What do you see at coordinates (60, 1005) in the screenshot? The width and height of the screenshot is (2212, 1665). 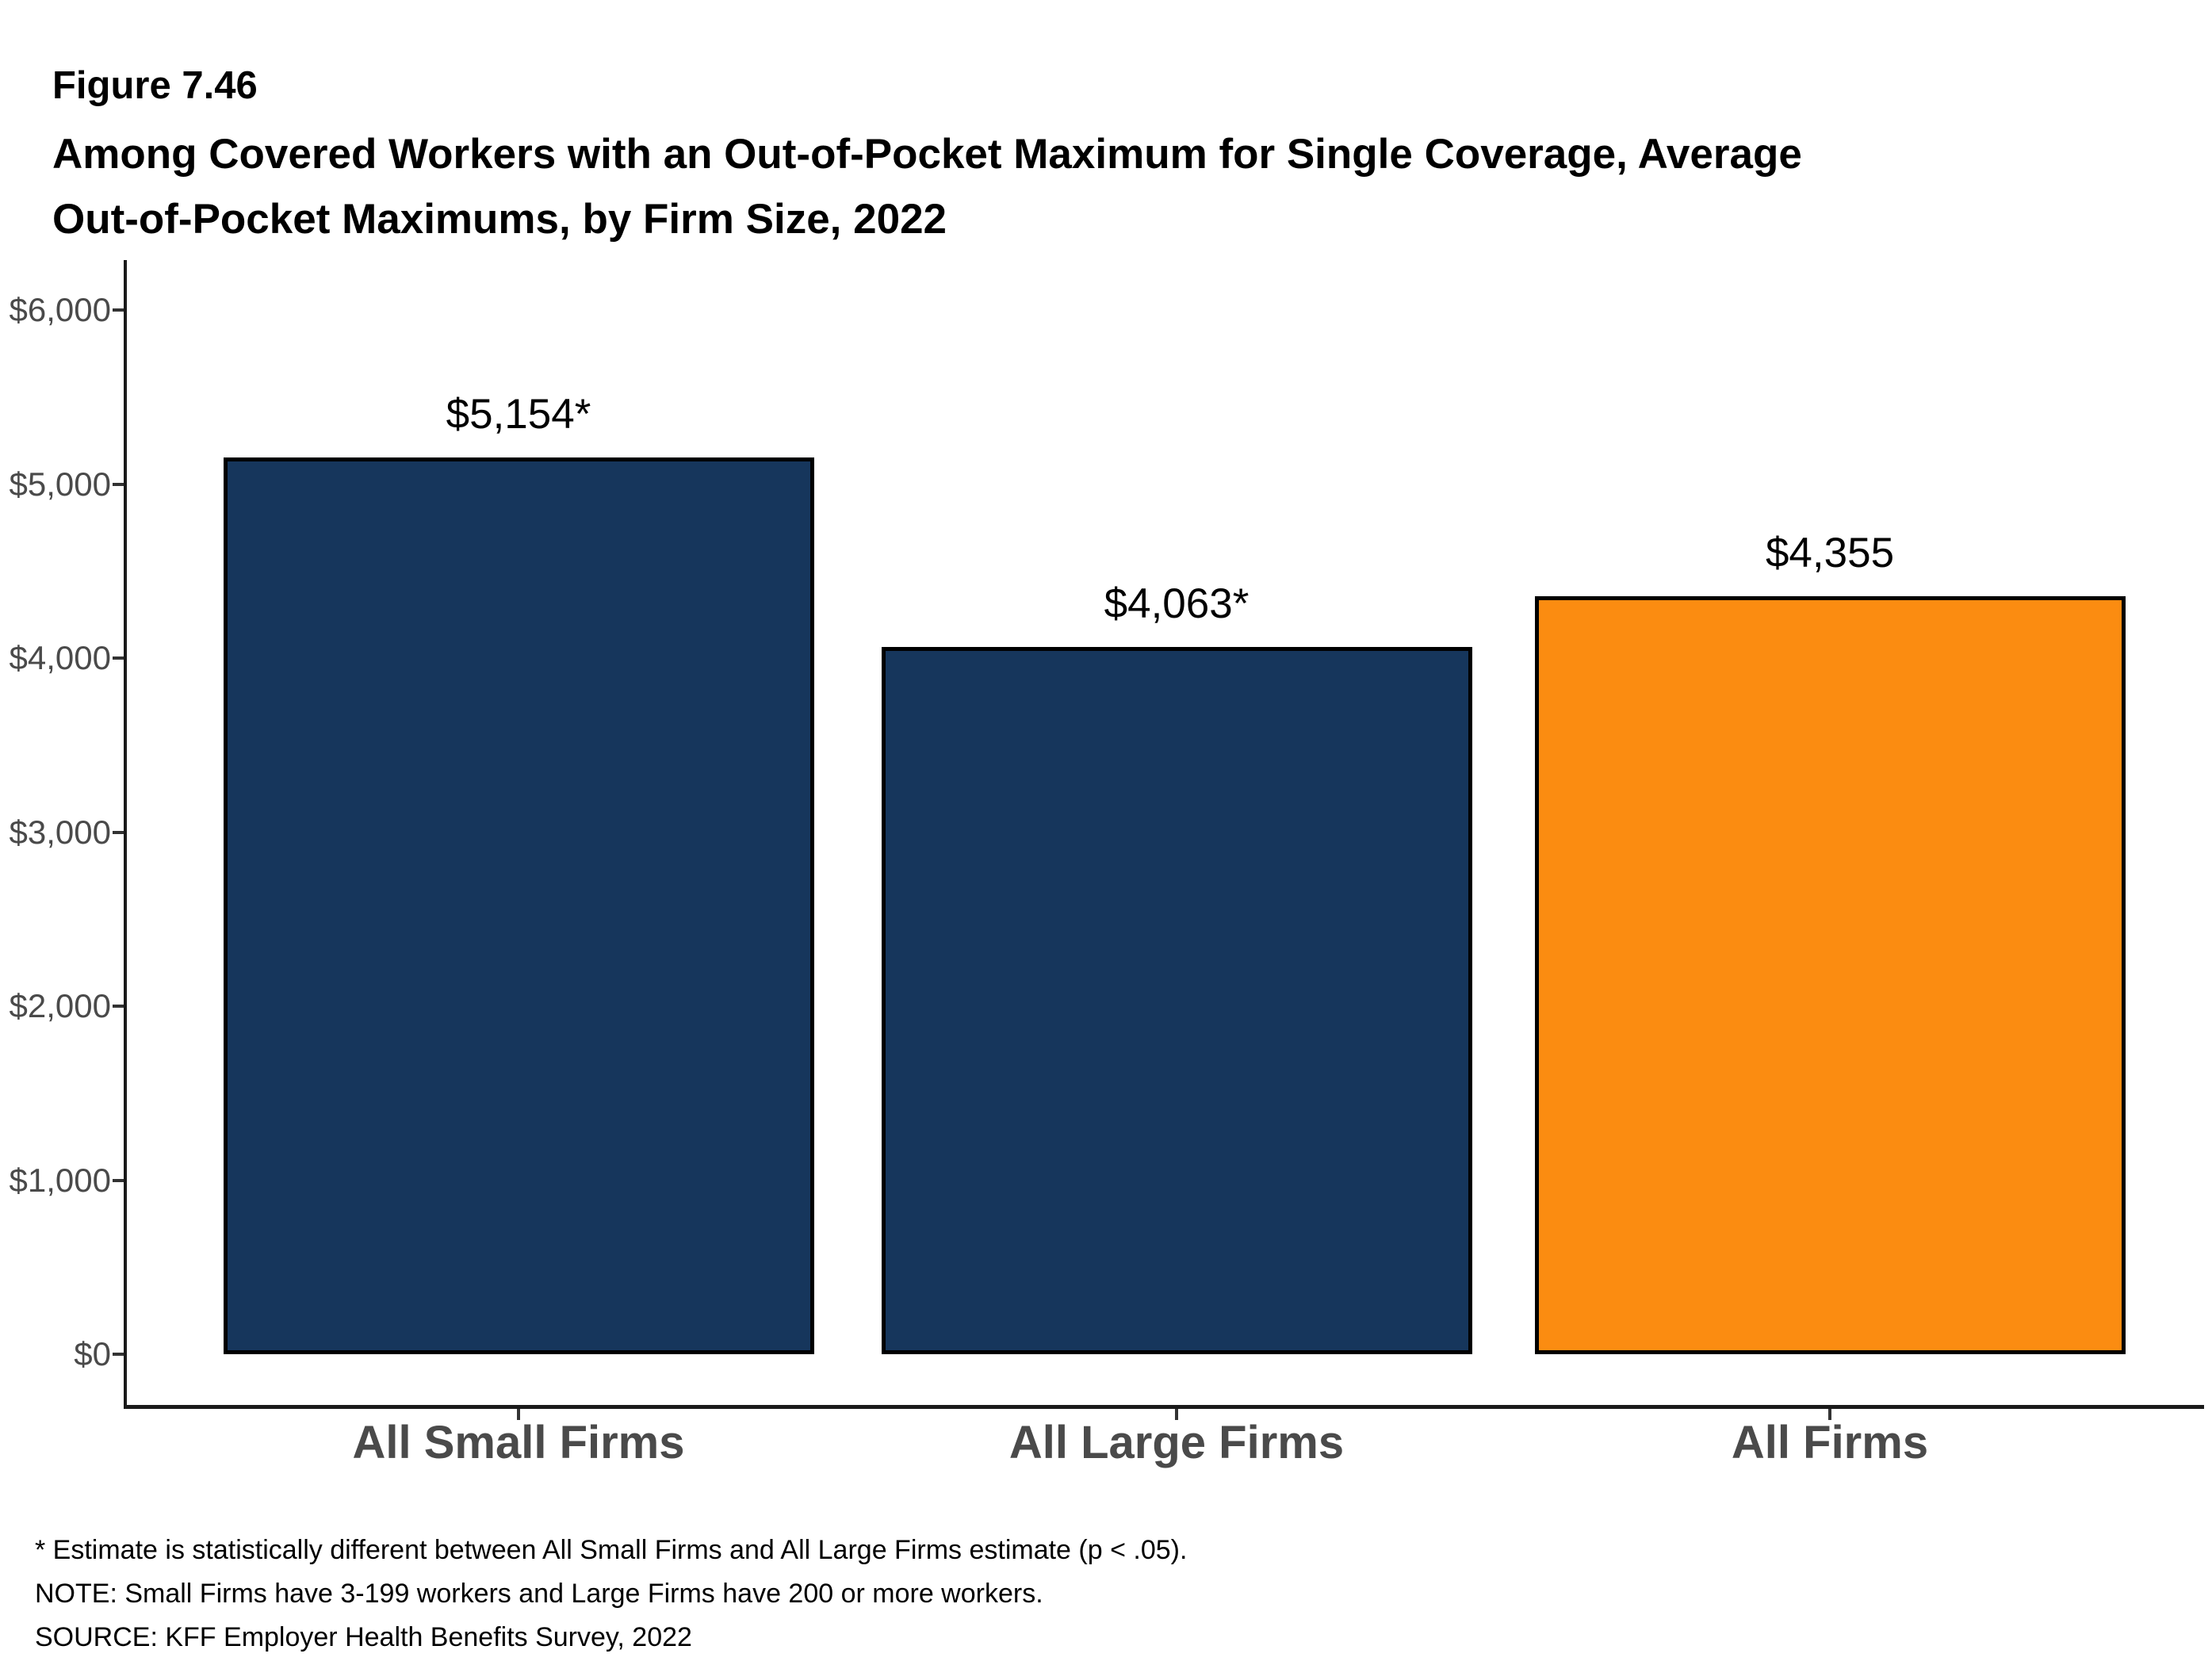 I see `y-tick-label: $2,000` at bounding box center [60, 1005].